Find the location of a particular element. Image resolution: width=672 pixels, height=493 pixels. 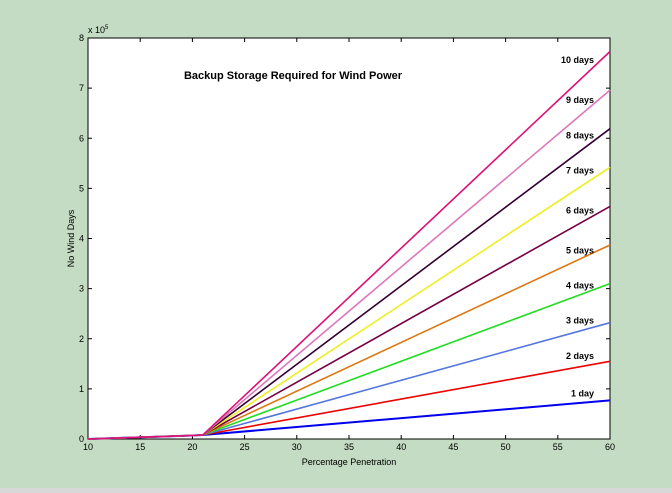

y-axis-label: No Wind Days is located at coordinates (71, 238).